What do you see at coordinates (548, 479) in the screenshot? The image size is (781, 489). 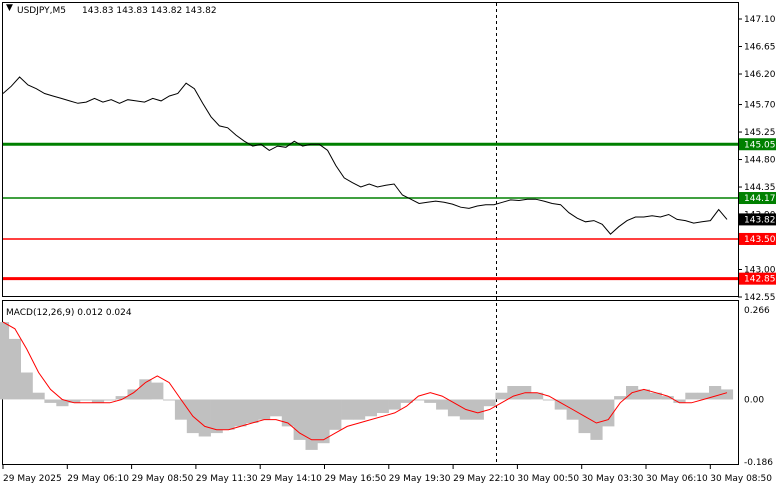 I see `x-tick-label: 30 May 00:50` at bounding box center [548, 479].